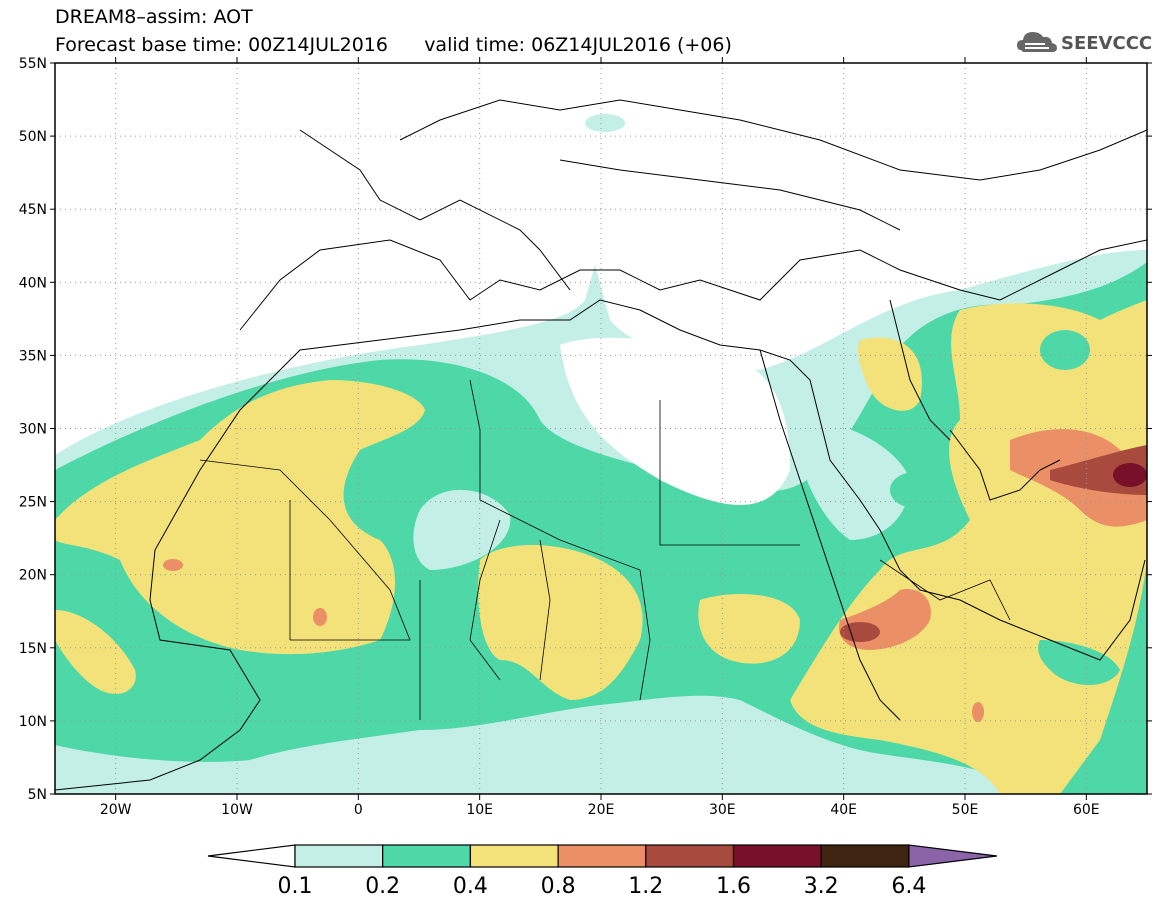 The width and height of the screenshot is (1165, 905). What do you see at coordinates (37, 795) in the screenshot?
I see `lat-label: 5N` at bounding box center [37, 795].